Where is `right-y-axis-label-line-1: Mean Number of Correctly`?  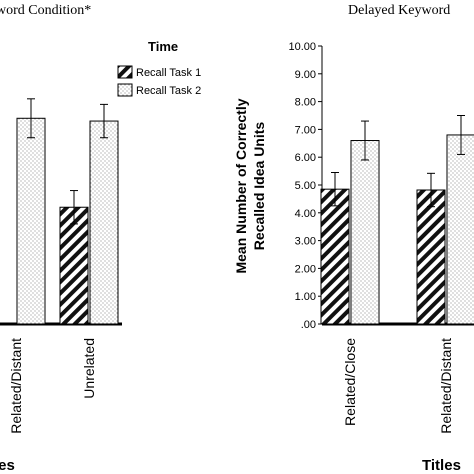 right-y-axis-label-line-1: Mean Number of Correctly is located at coordinates (241, 185).